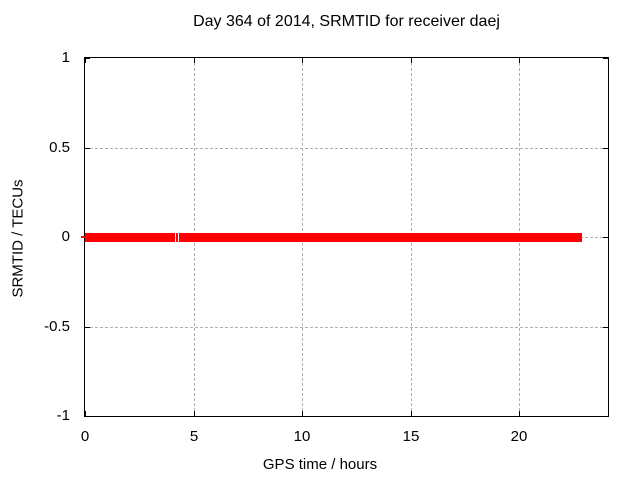  I want to click on y-tick-label: -0.5, so click(57, 326).